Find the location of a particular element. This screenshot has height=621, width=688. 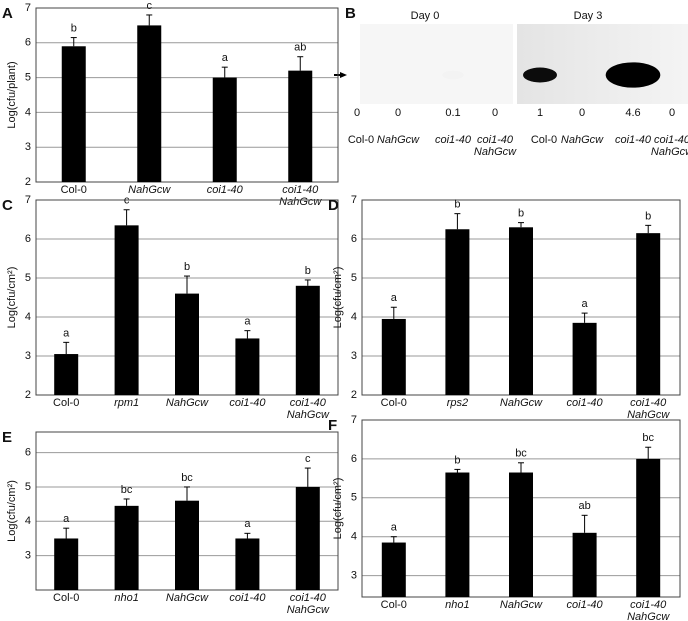

day-label: Day 0 is located at coordinates (425, 16).